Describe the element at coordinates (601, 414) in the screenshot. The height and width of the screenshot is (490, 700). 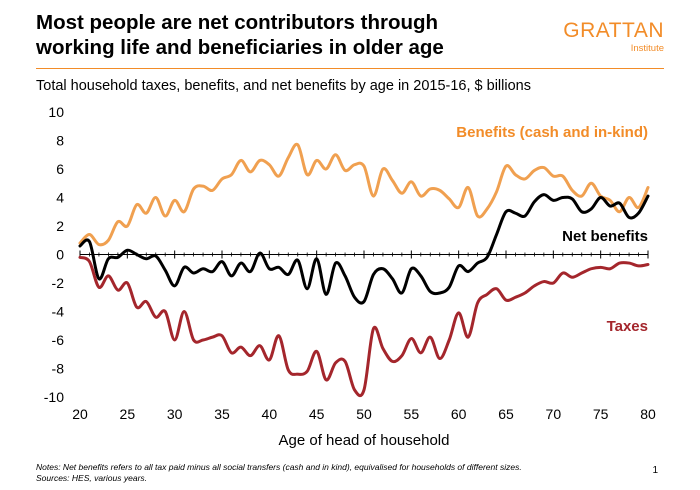
I see `x-tick-label: 75` at that location.